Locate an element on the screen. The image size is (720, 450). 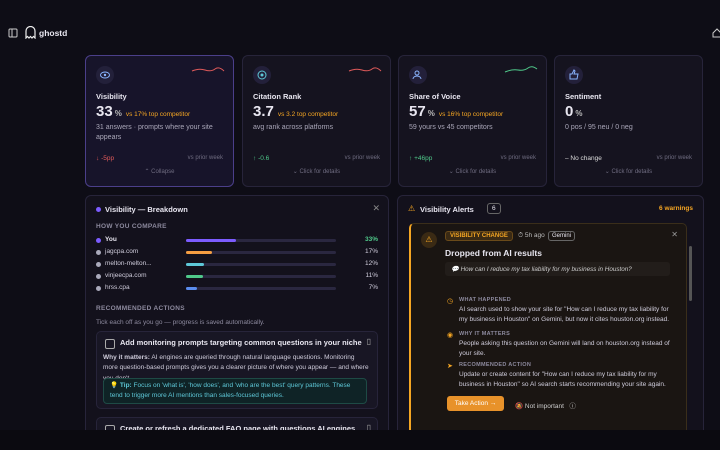
comparison: vs 3.2 top competitor is located at coordinates (308, 114).